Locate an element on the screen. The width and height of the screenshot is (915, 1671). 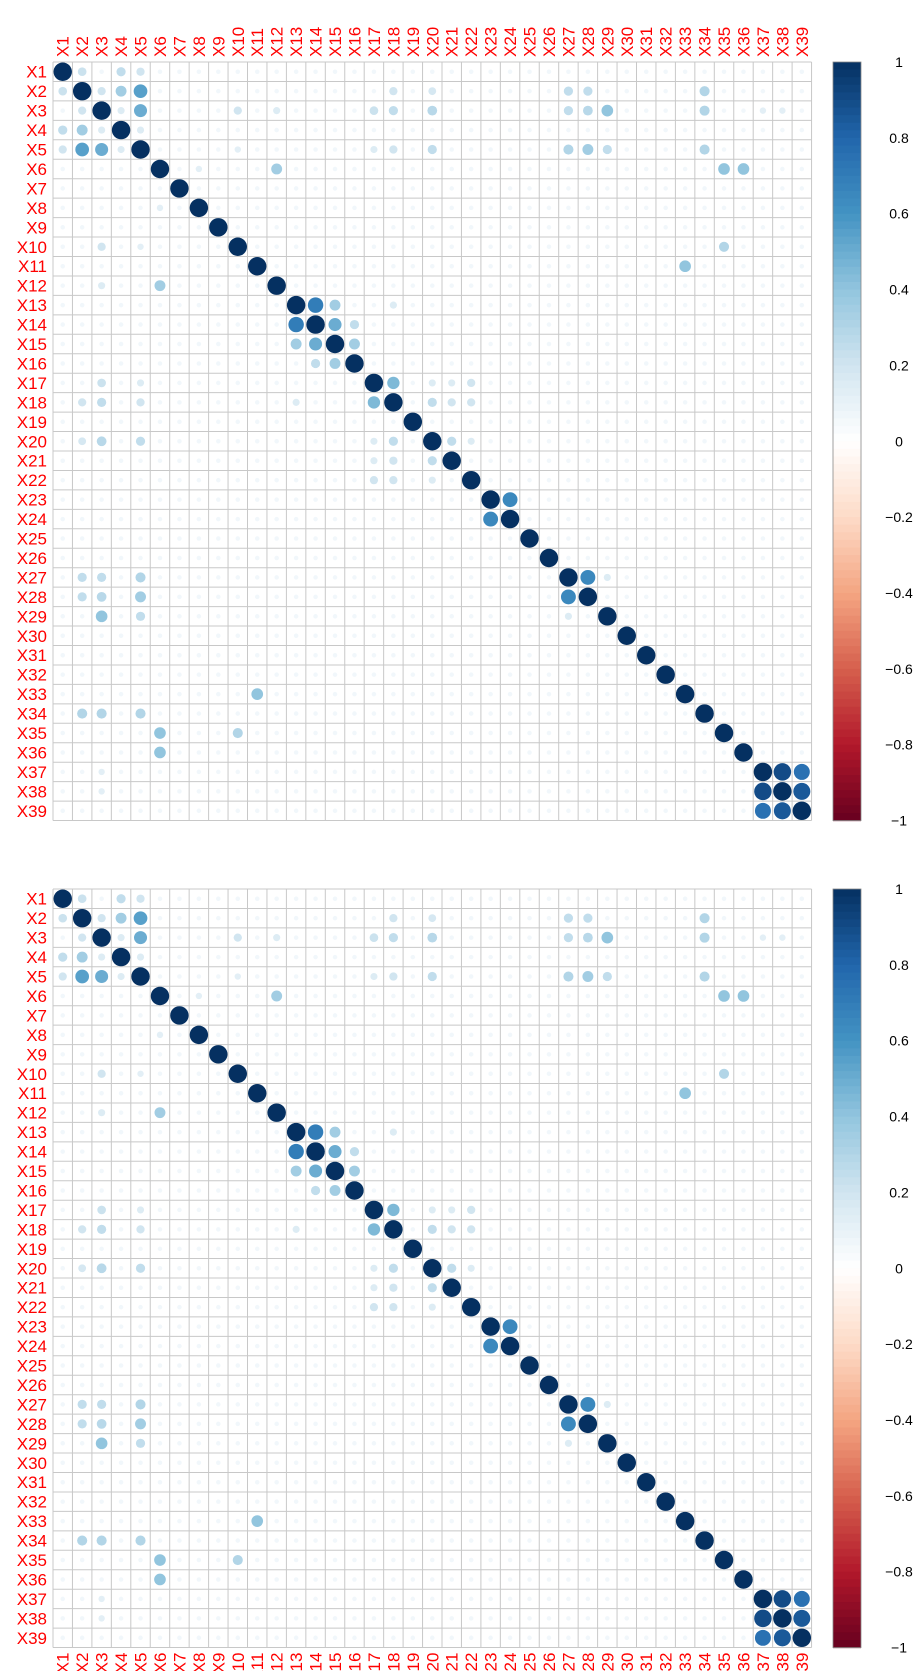
colorbar-frame is located at coordinates (847, 441).